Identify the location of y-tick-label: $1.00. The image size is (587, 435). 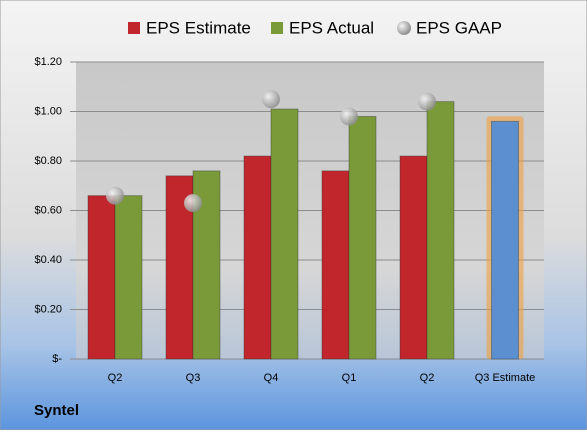
(48, 111).